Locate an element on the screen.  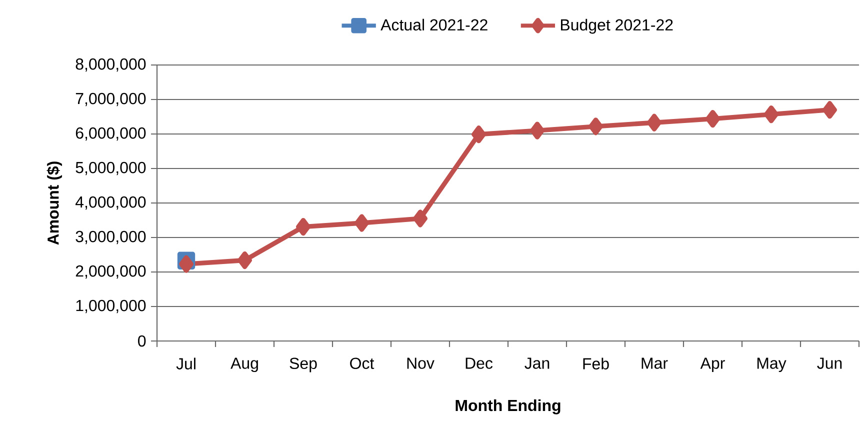
x-tick-label: Jan is located at coordinates (537, 363).